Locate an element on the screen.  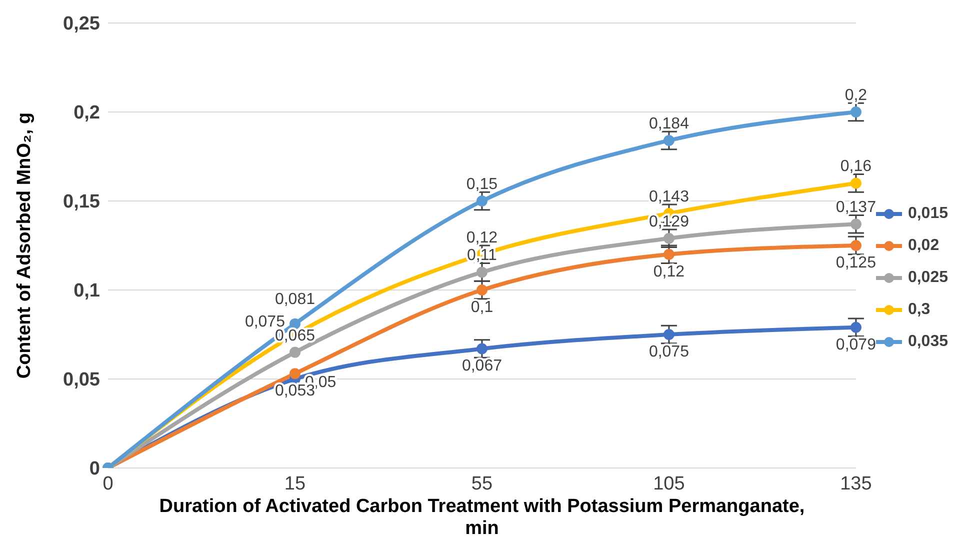
data-label: 0,2 is located at coordinates (856, 95).